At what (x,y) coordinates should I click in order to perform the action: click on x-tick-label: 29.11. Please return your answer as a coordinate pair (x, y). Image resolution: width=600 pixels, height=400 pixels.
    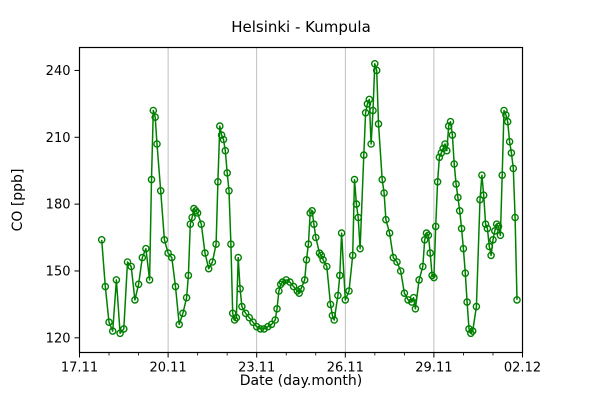
    Looking at the image, I should click on (433, 368).